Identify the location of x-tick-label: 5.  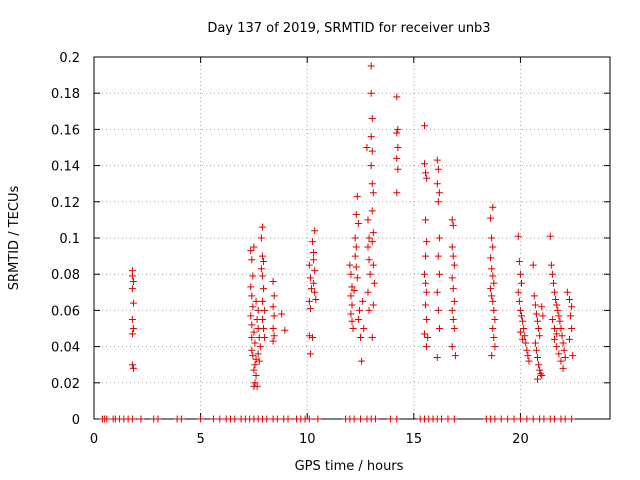
(200, 439).